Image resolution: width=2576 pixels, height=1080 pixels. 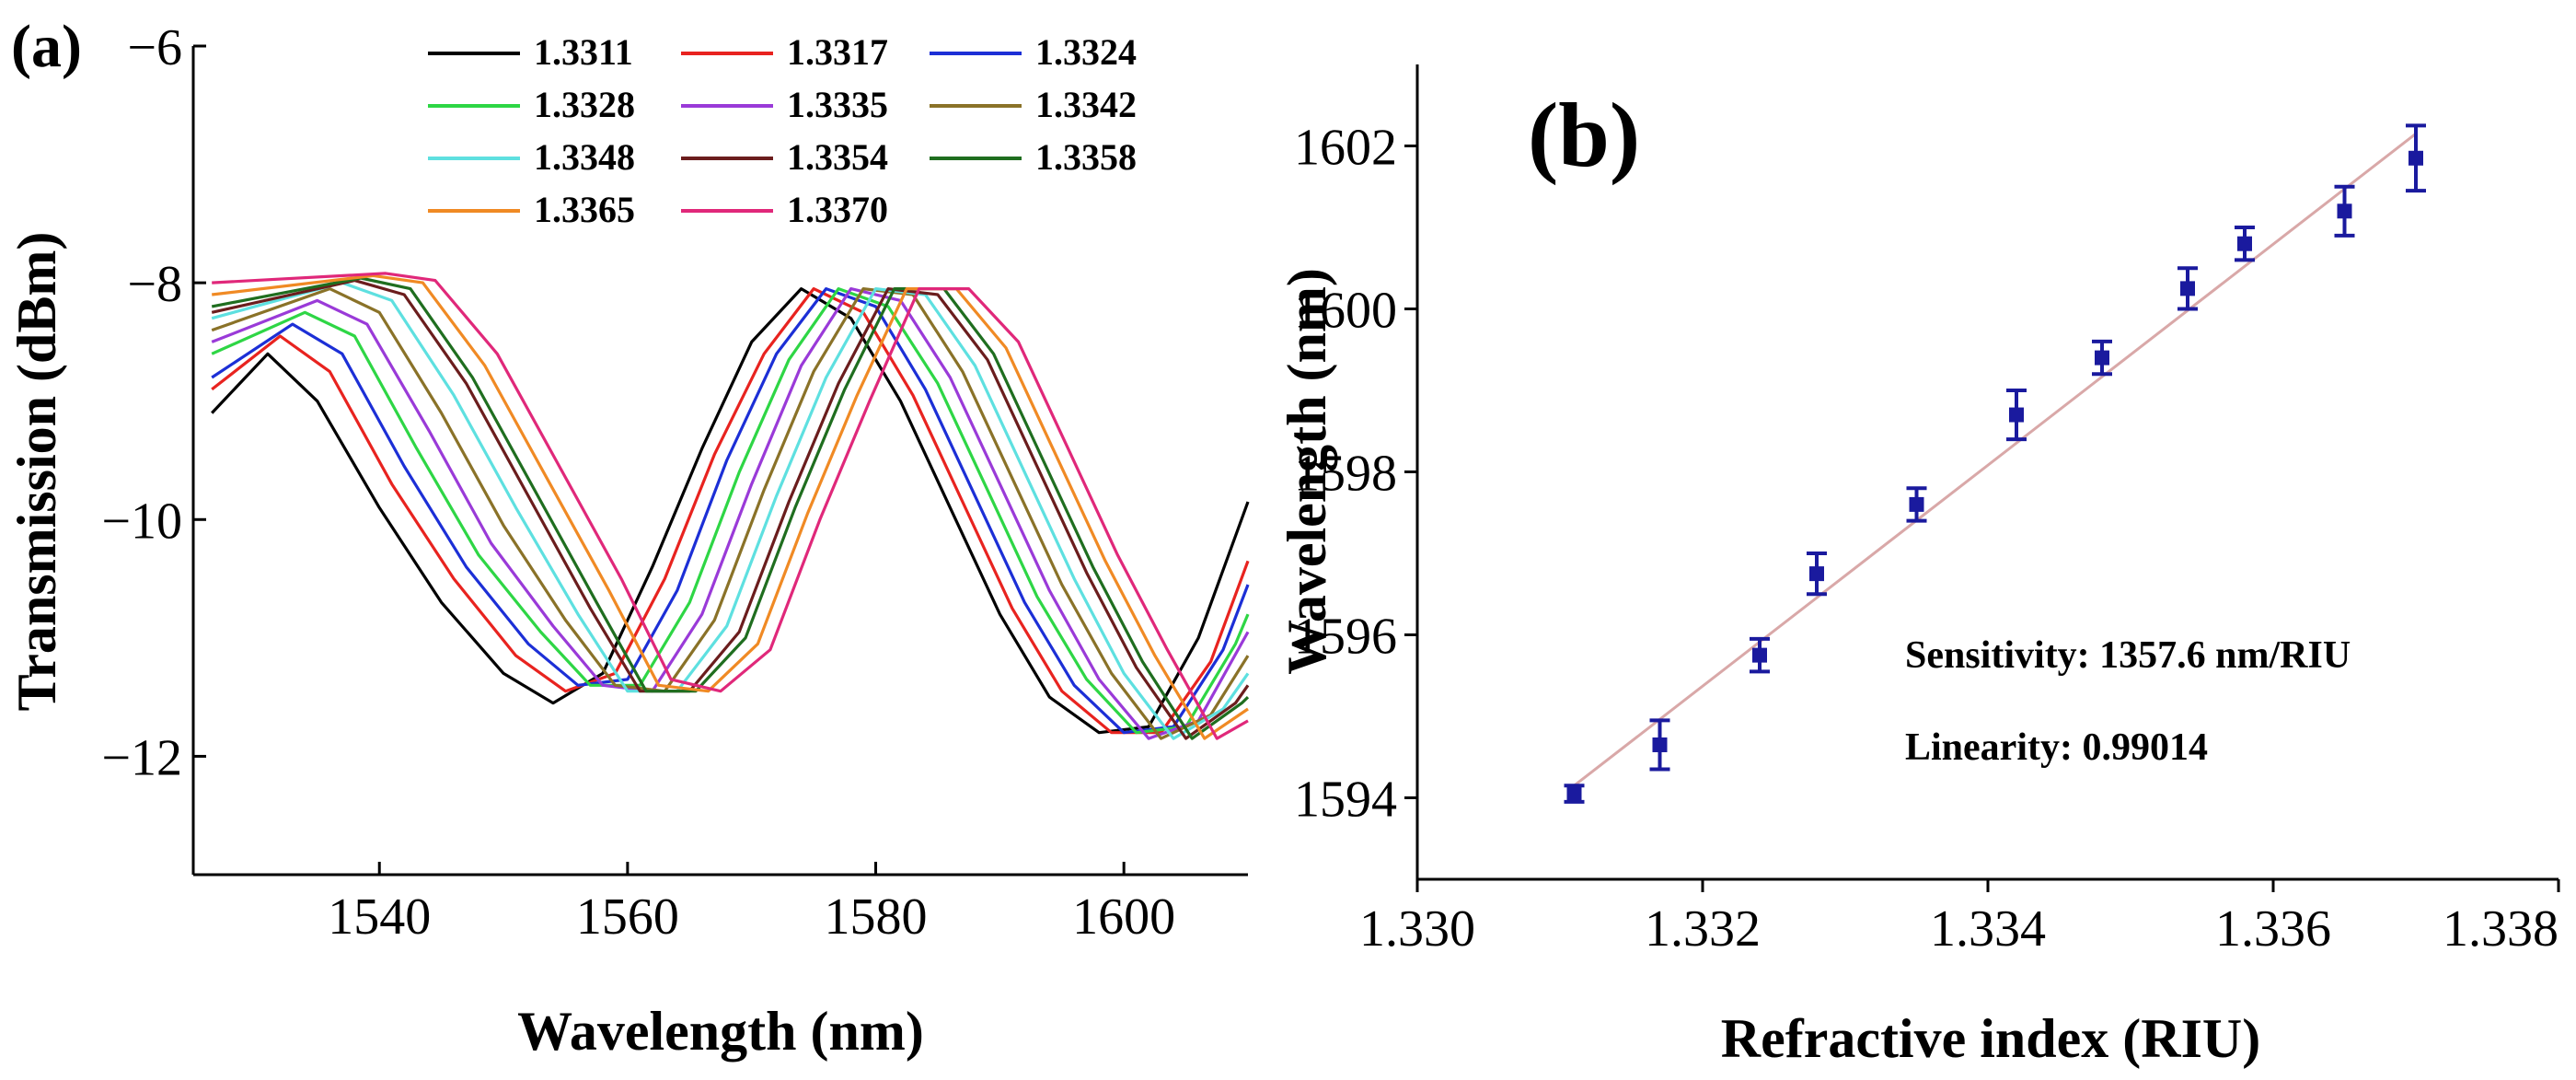 What do you see at coordinates (1345, 311) in the screenshot?
I see `y-tick-label-b: 1600` at bounding box center [1345, 311].